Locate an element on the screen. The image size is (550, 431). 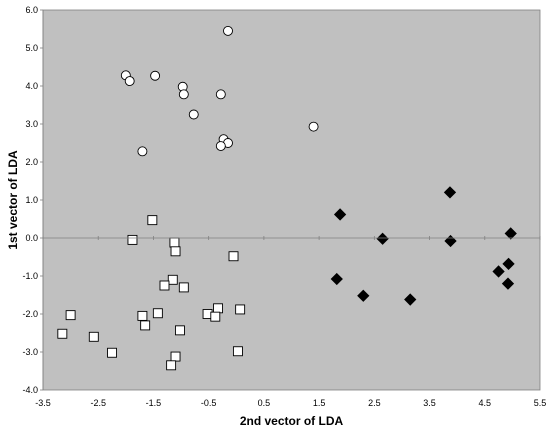
x-tick-label: 2.5 is located at coordinates (374, 403).